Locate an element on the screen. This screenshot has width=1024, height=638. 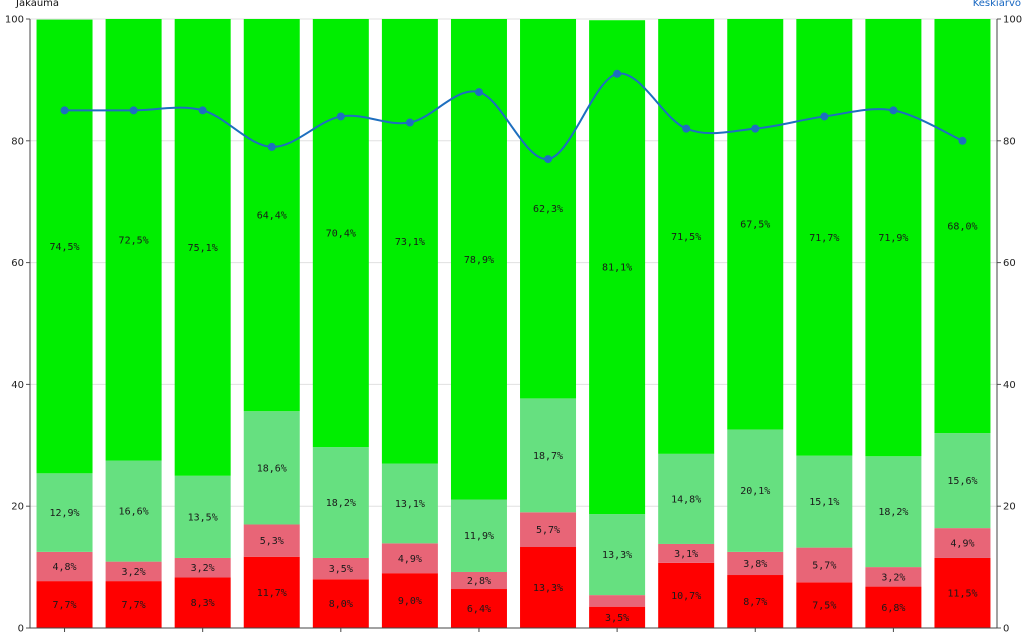
right-y-tick-label: 20 is located at coordinates (1009, 507).